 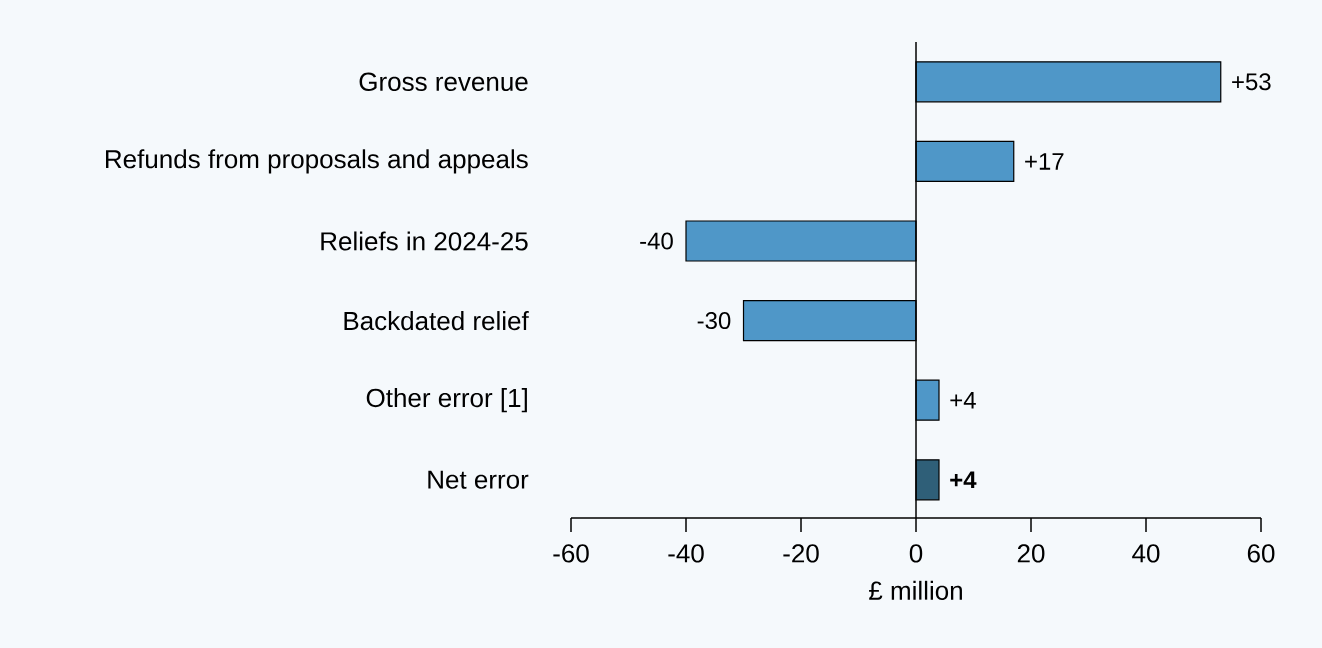 I want to click on data-label: +53, so click(x=1251, y=82).